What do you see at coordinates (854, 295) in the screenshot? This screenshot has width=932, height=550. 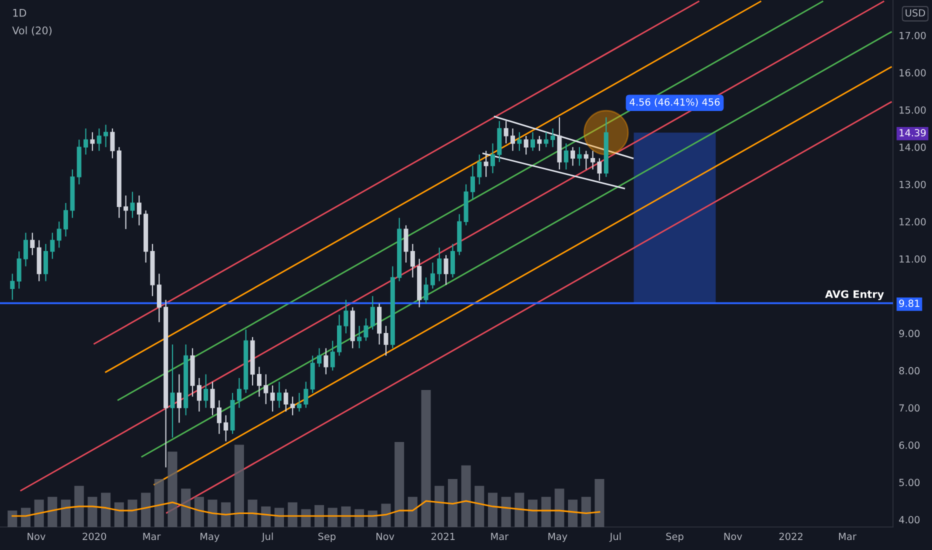 I see `ref-line-label: AVG Entry` at bounding box center [854, 295].